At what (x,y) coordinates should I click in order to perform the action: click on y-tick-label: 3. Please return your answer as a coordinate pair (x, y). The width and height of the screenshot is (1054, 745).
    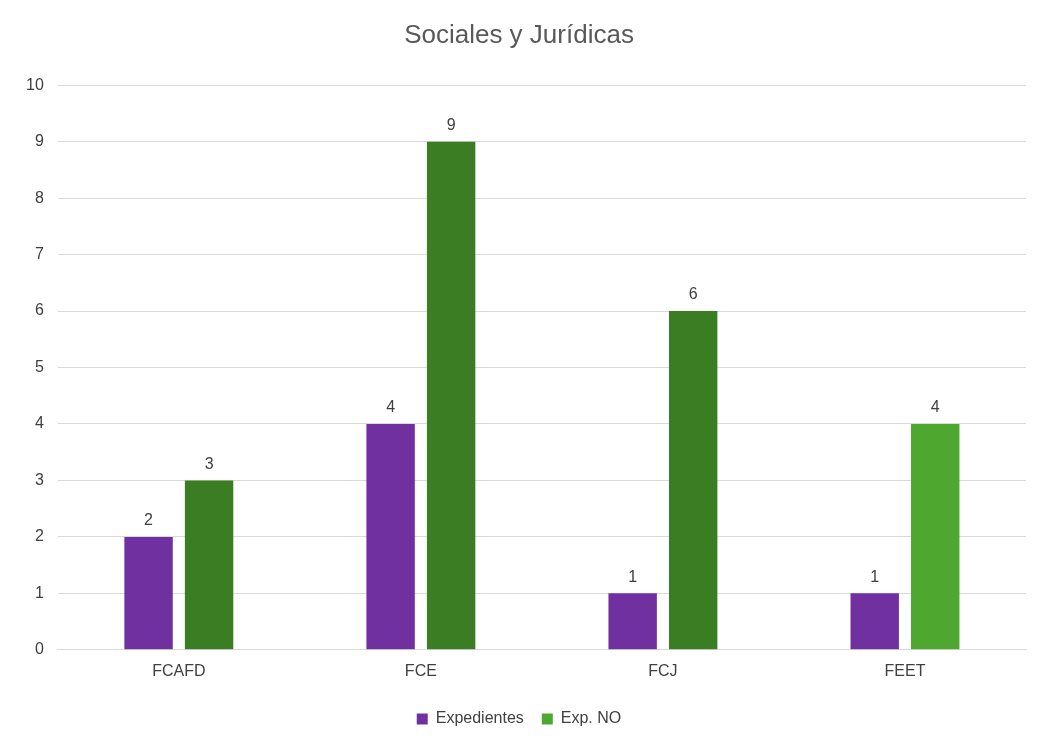
    Looking at the image, I should click on (39, 479).